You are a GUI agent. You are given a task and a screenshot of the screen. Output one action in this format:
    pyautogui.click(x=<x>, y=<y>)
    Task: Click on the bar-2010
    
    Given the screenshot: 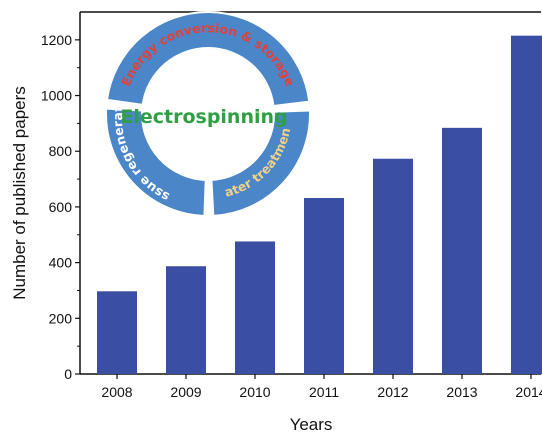 What is the action you would take?
    pyautogui.click(x=255, y=307)
    